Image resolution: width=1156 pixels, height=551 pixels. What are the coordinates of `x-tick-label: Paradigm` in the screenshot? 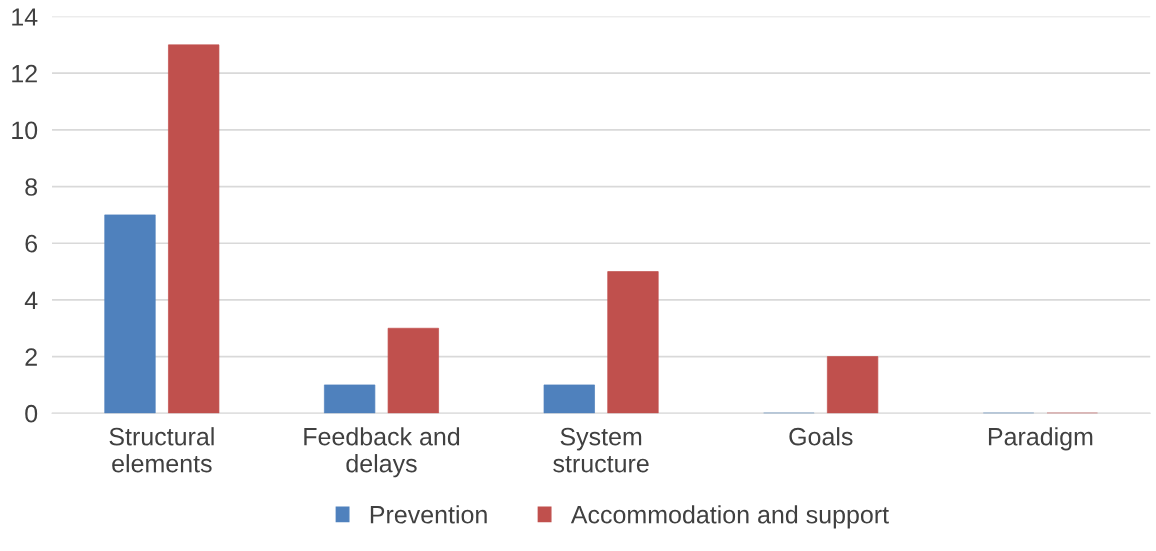 It's located at (1040, 439).